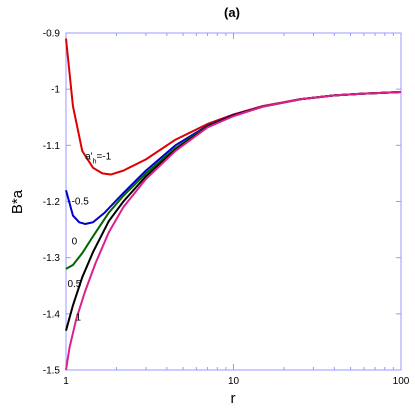 The height and width of the screenshot is (412, 415). Describe the element at coordinates (52, 202) in the screenshot. I see `y-tick-label: -1.2` at that location.